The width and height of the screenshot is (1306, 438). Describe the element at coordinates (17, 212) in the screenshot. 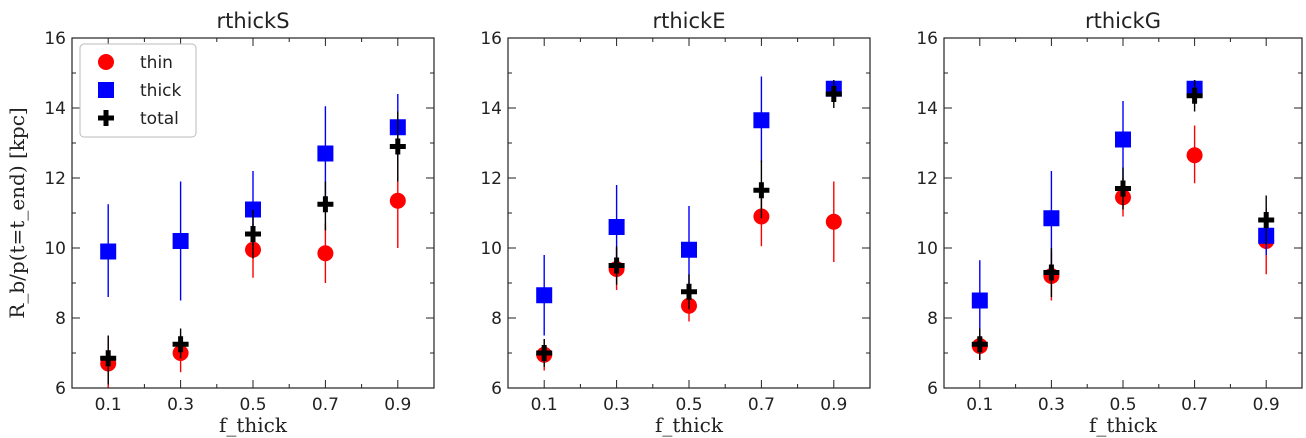

I see `y-axis-label: R_b/p(t=t_end) [kpc]` at that location.